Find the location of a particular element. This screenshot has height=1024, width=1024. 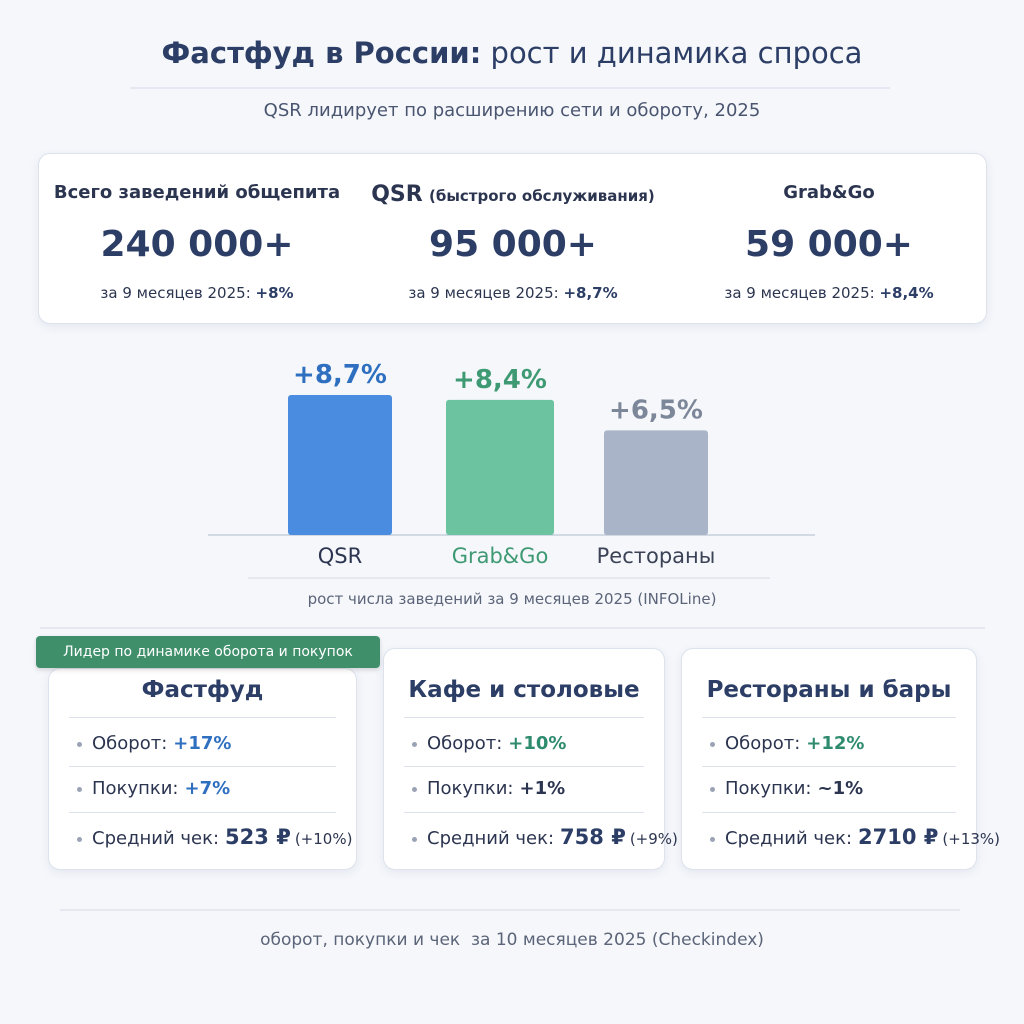

segment-row: Оборот: +12% is located at coordinates (787, 743).